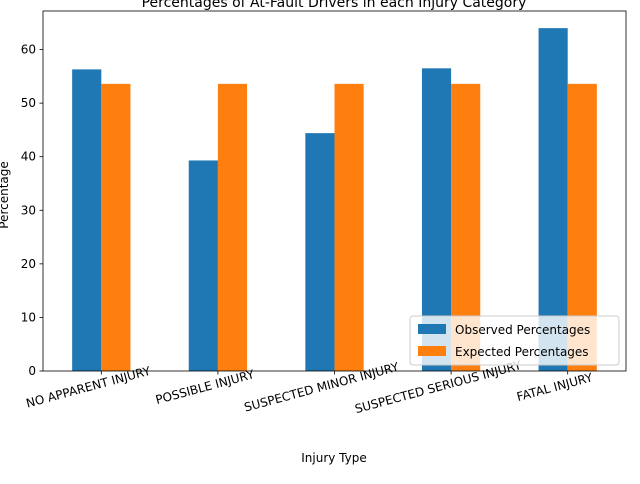 The width and height of the screenshot is (640, 484). I want to click on y-tick-label: 60, so click(28, 50).